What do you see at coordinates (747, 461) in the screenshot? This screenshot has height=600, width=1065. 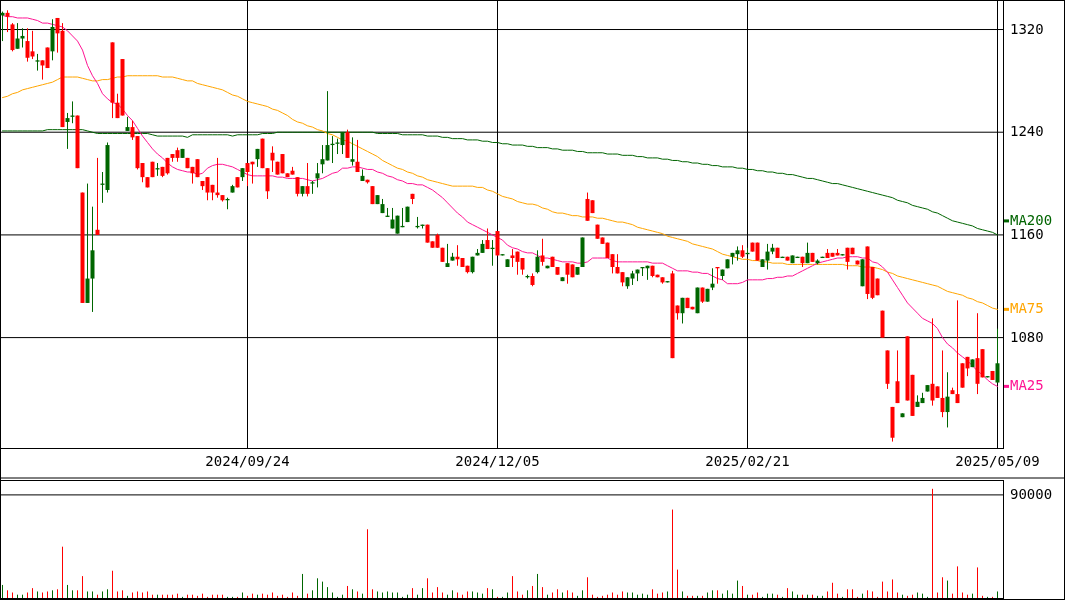 I see `x-tick-label: 2025/02/21` at bounding box center [747, 461].